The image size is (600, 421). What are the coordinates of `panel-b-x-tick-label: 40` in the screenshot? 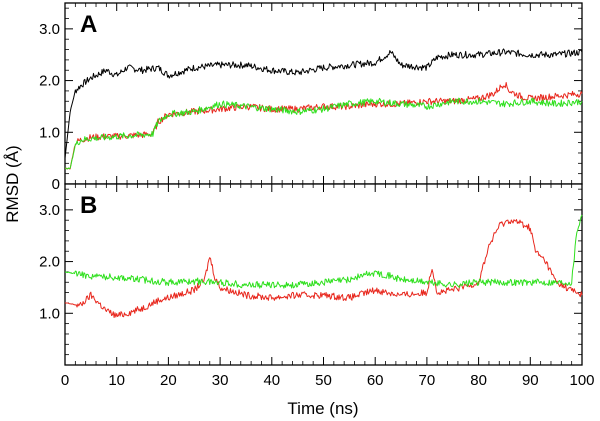 It's located at (271, 380).